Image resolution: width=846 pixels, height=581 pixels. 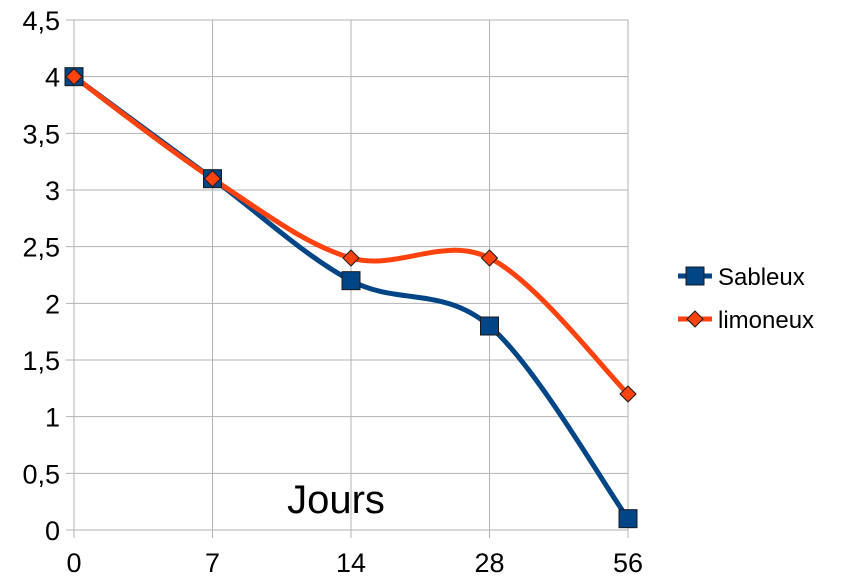 What do you see at coordinates (52, 78) in the screenshot?
I see `y-tick-label: 4` at bounding box center [52, 78].